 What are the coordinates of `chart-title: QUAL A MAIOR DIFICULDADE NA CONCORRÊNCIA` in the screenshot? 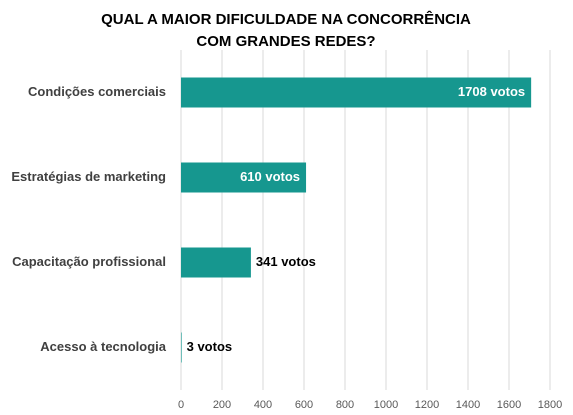 It's located at (286, 19).